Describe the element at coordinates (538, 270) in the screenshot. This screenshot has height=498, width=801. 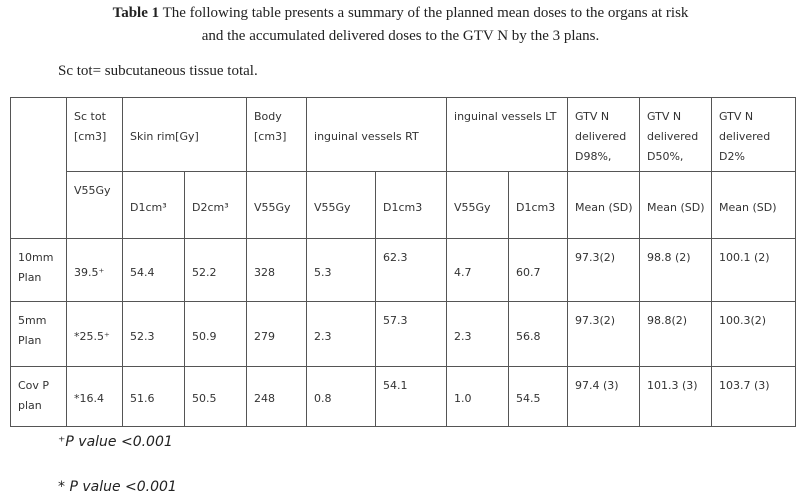
I see `cell: 60.7` at that location.